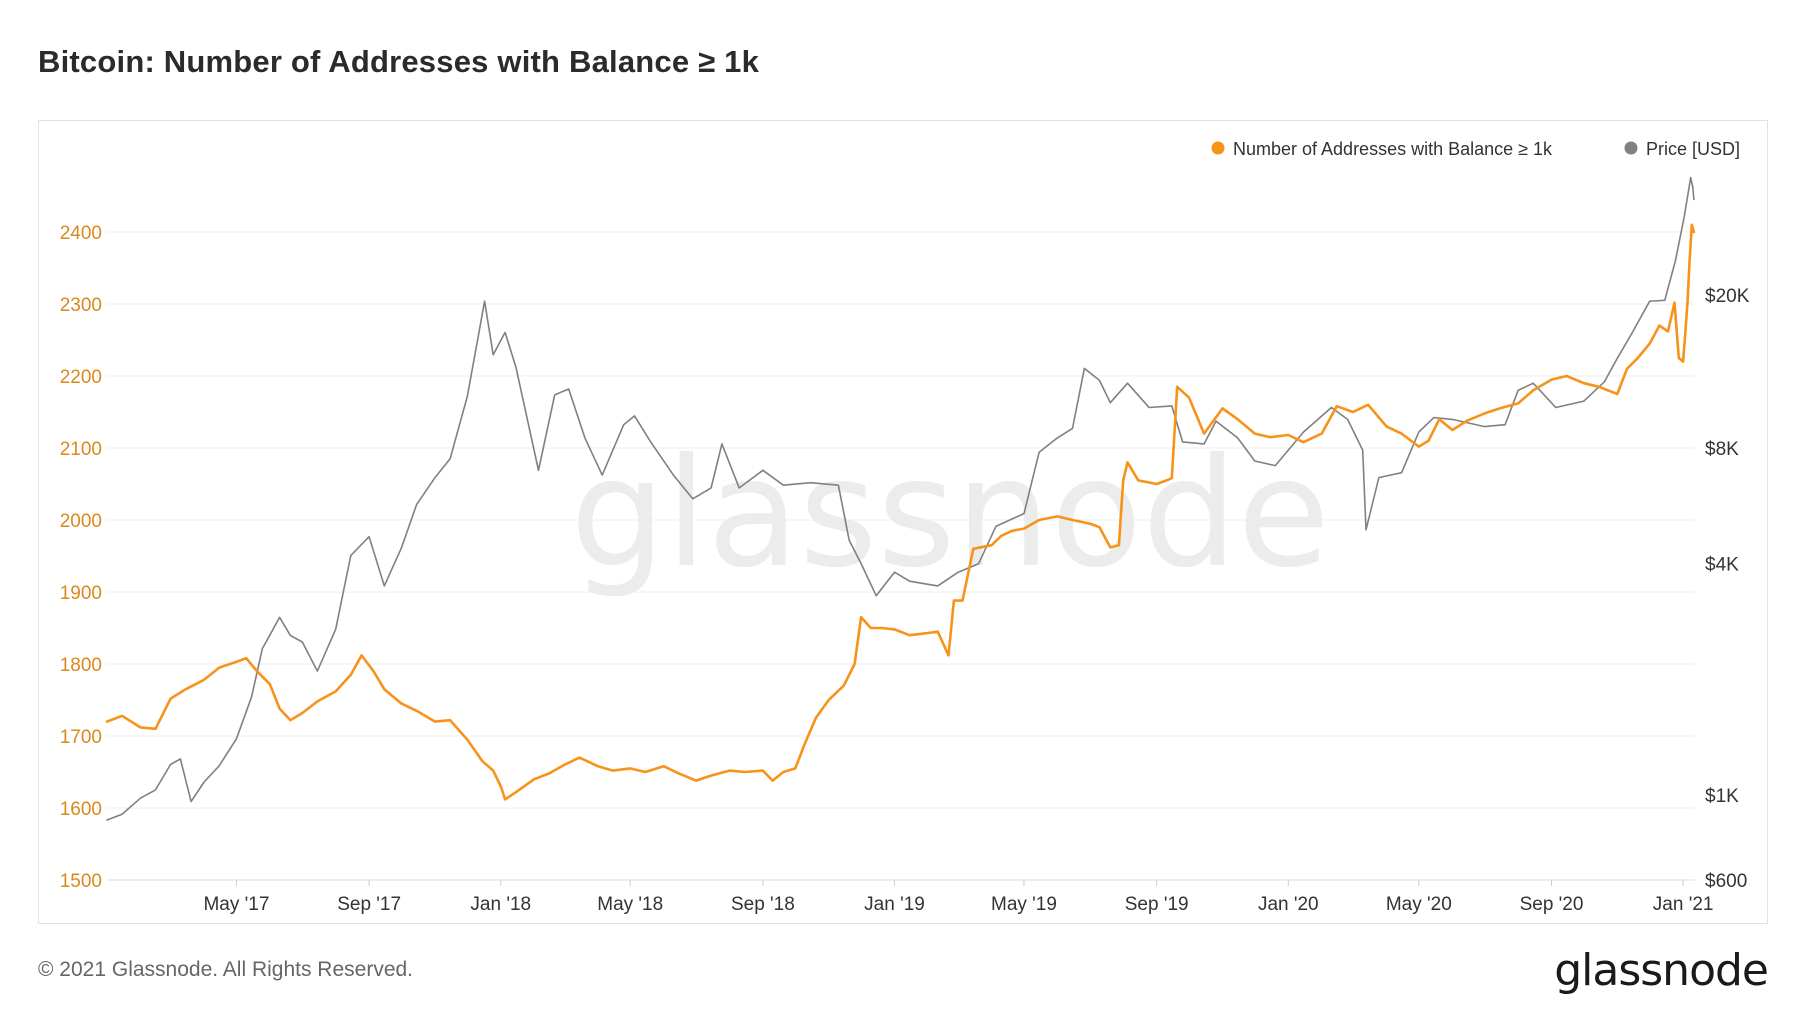 This screenshot has width=1800, height=1013. I want to click on x-tick-label: May '17, so click(236, 904).